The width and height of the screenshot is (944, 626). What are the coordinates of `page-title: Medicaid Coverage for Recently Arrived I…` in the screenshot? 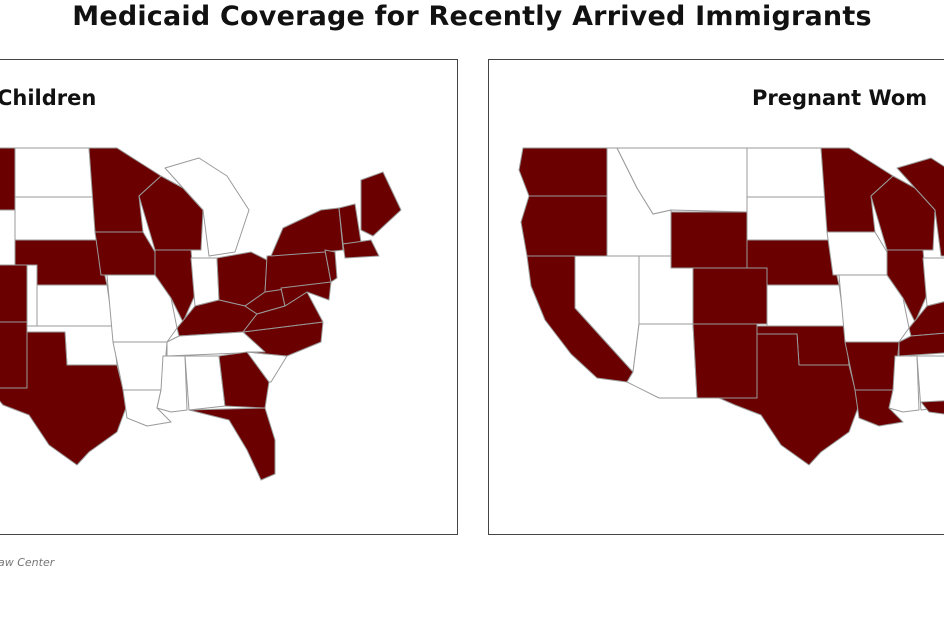 It's located at (472, 16).